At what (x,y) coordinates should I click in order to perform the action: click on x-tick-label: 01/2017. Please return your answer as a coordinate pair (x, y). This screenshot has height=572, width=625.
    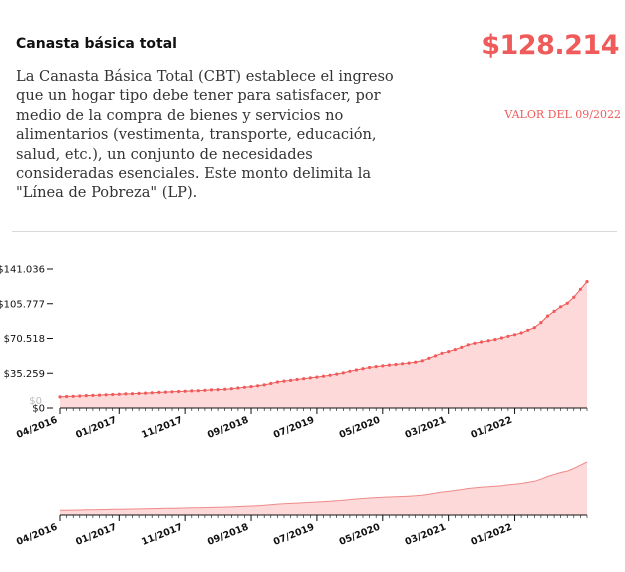
    Looking at the image, I should click on (96, 428).